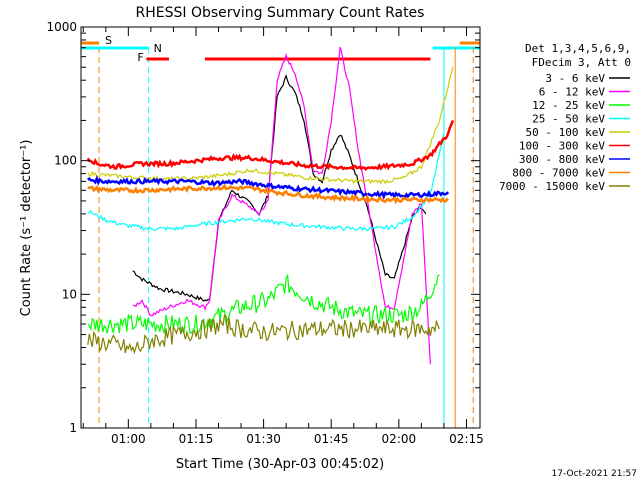 The image size is (640, 480). What do you see at coordinates (558, 173) in the screenshot?
I see `legend-label: 800 - 7000 keV` at bounding box center [558, 173].